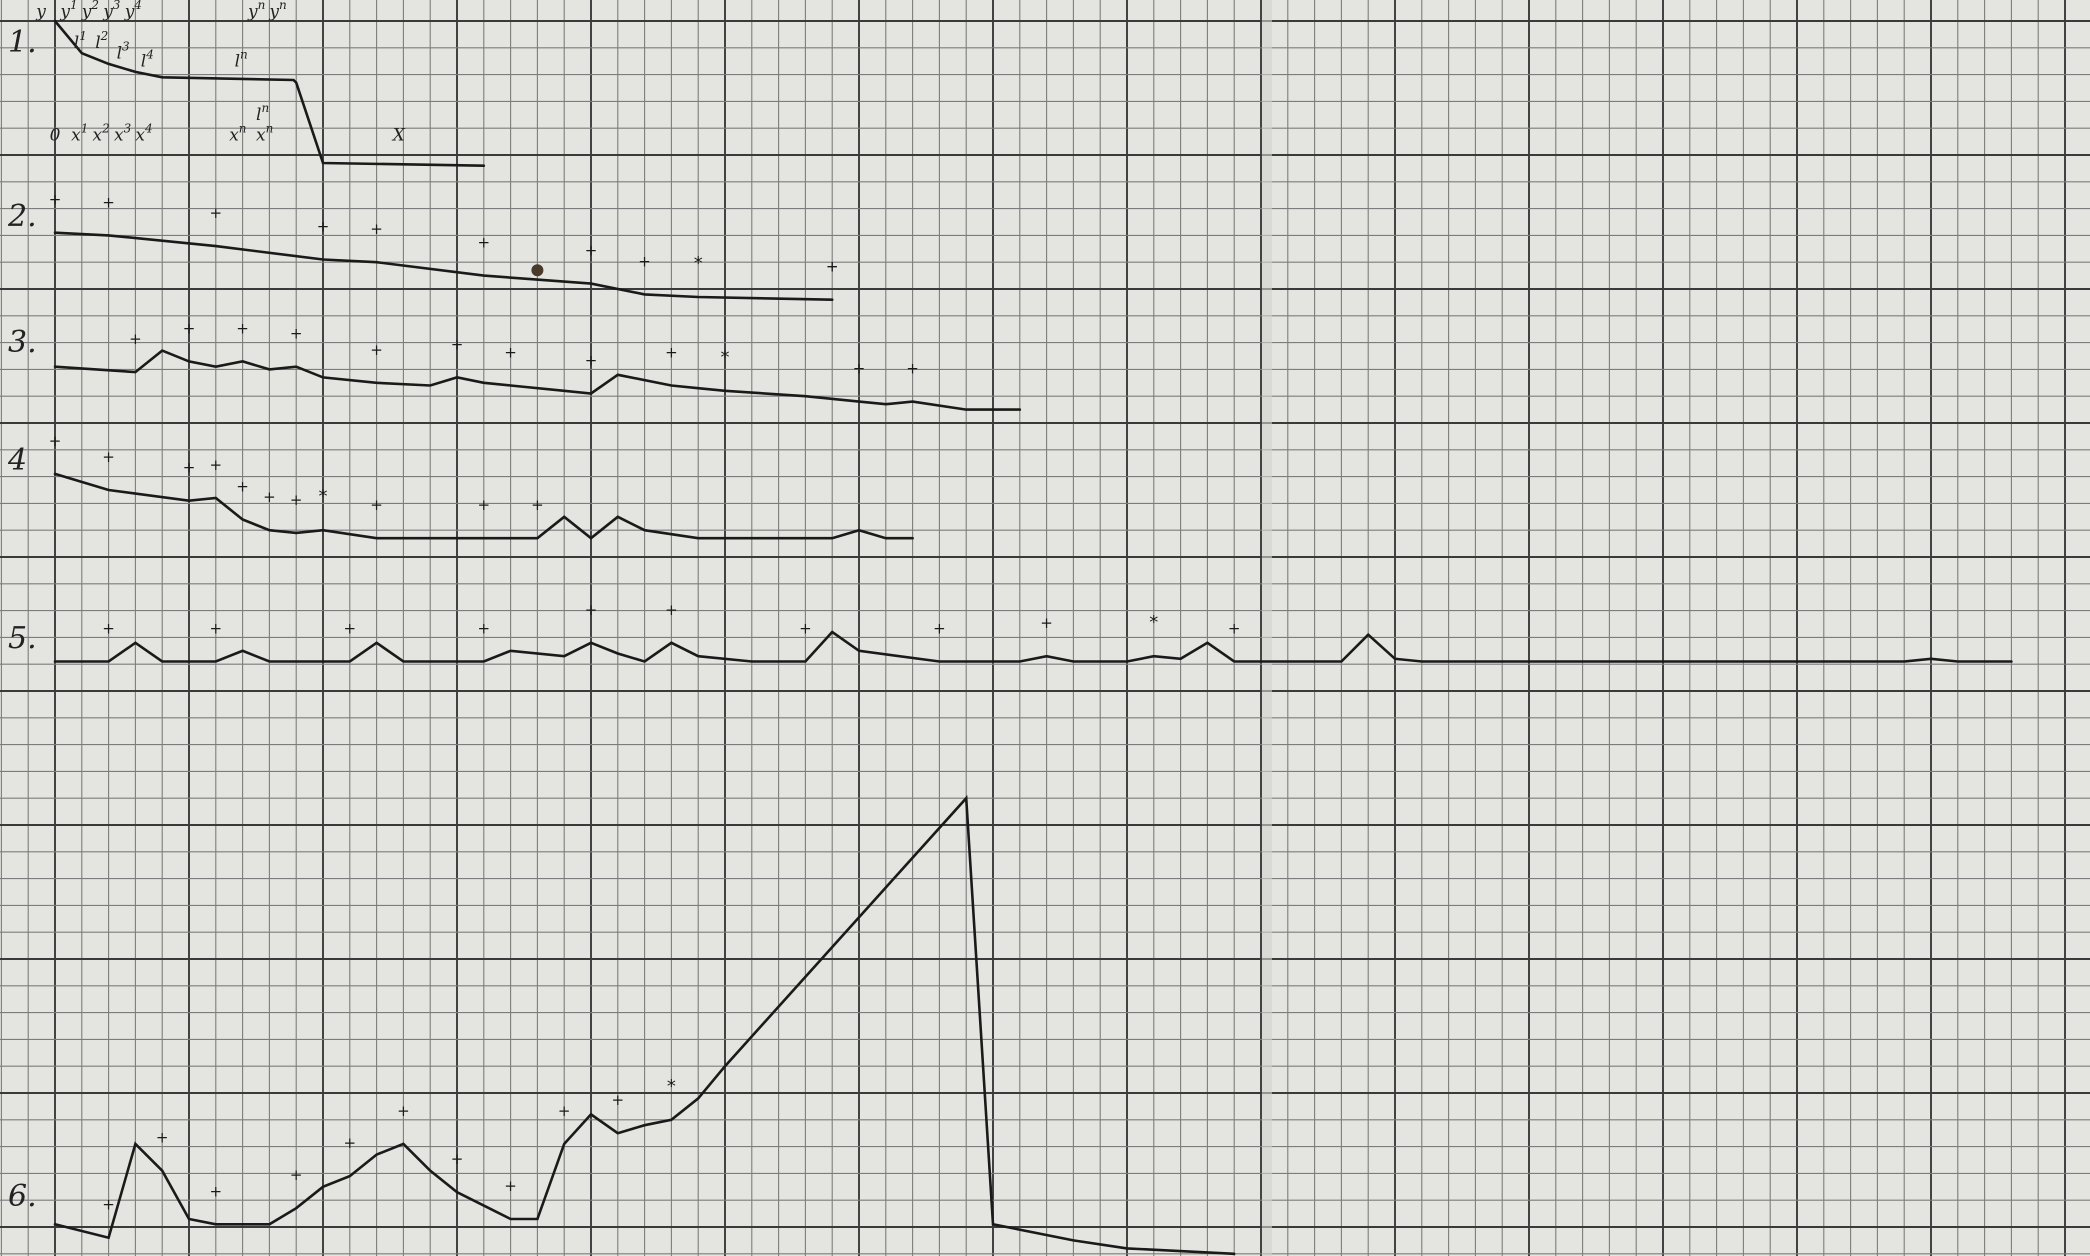 This screenshot has height=1256, width=2090. What do you see at coordinates (22, 216) in the screenshot?
I see `row-label-2: 2.` at bounding box center [22, 216].